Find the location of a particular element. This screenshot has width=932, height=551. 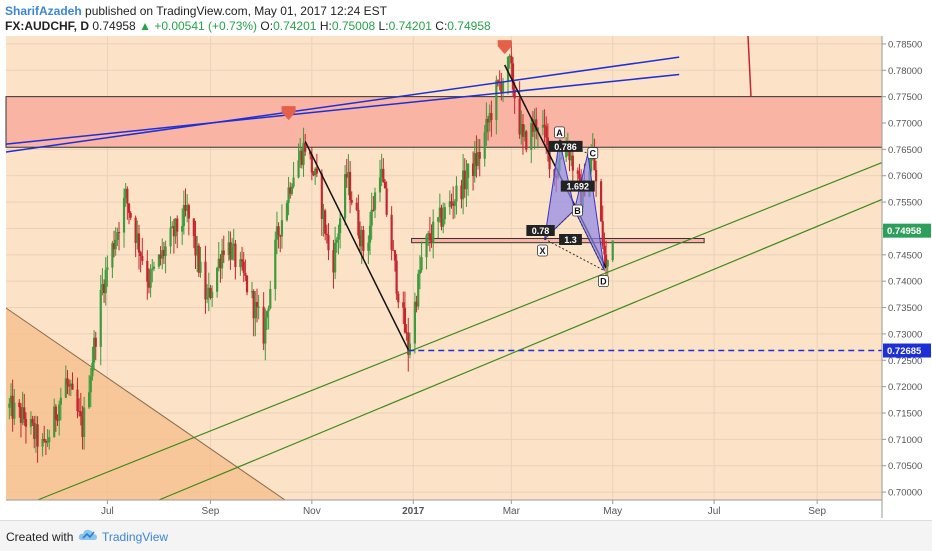

support-zone is located at coordinates (558, 240).